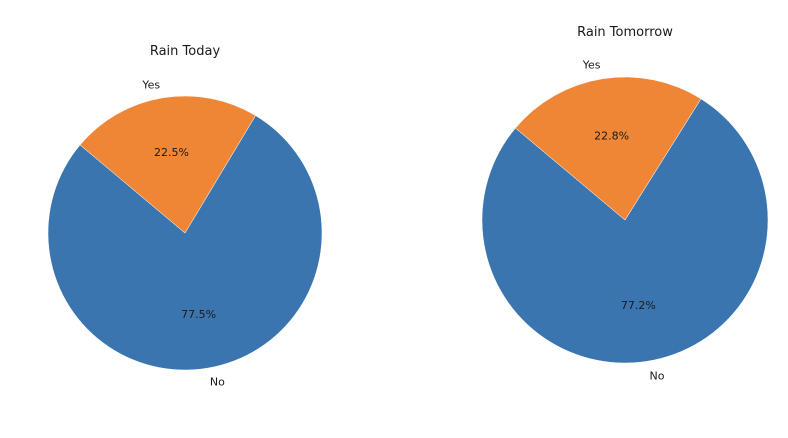  Describe the element at coordinates (625, 32) in the screenshot. I see `chart-title: Rain Tomorrow` at that location.